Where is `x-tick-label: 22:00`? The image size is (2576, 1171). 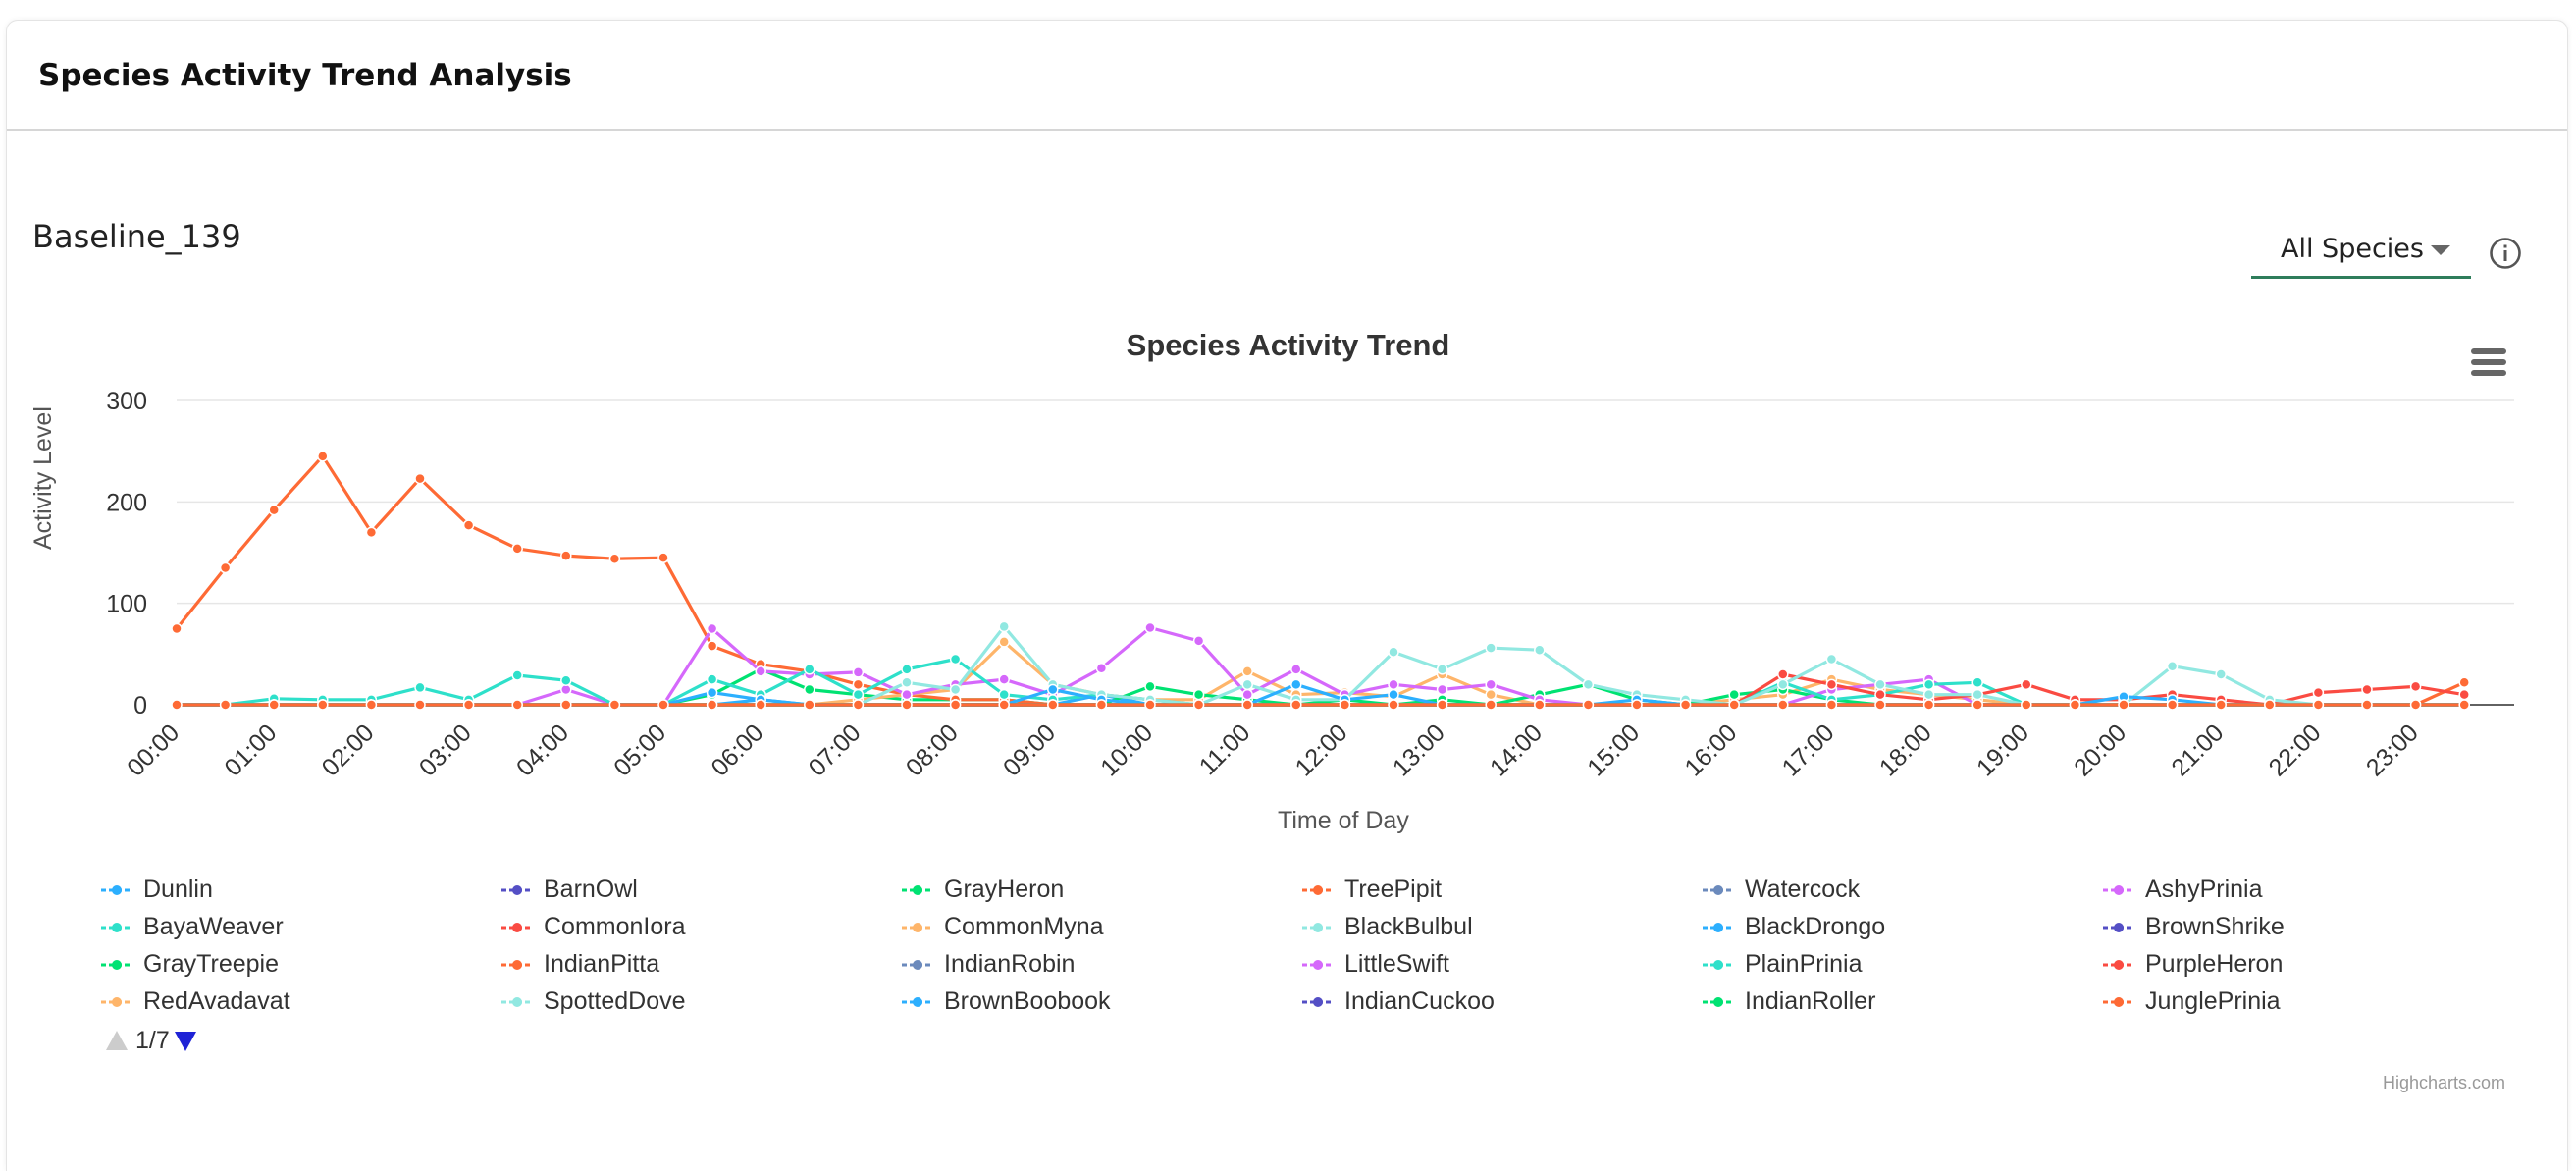
x-tick-label: 22:00 is located at coordinates (2295, 750).